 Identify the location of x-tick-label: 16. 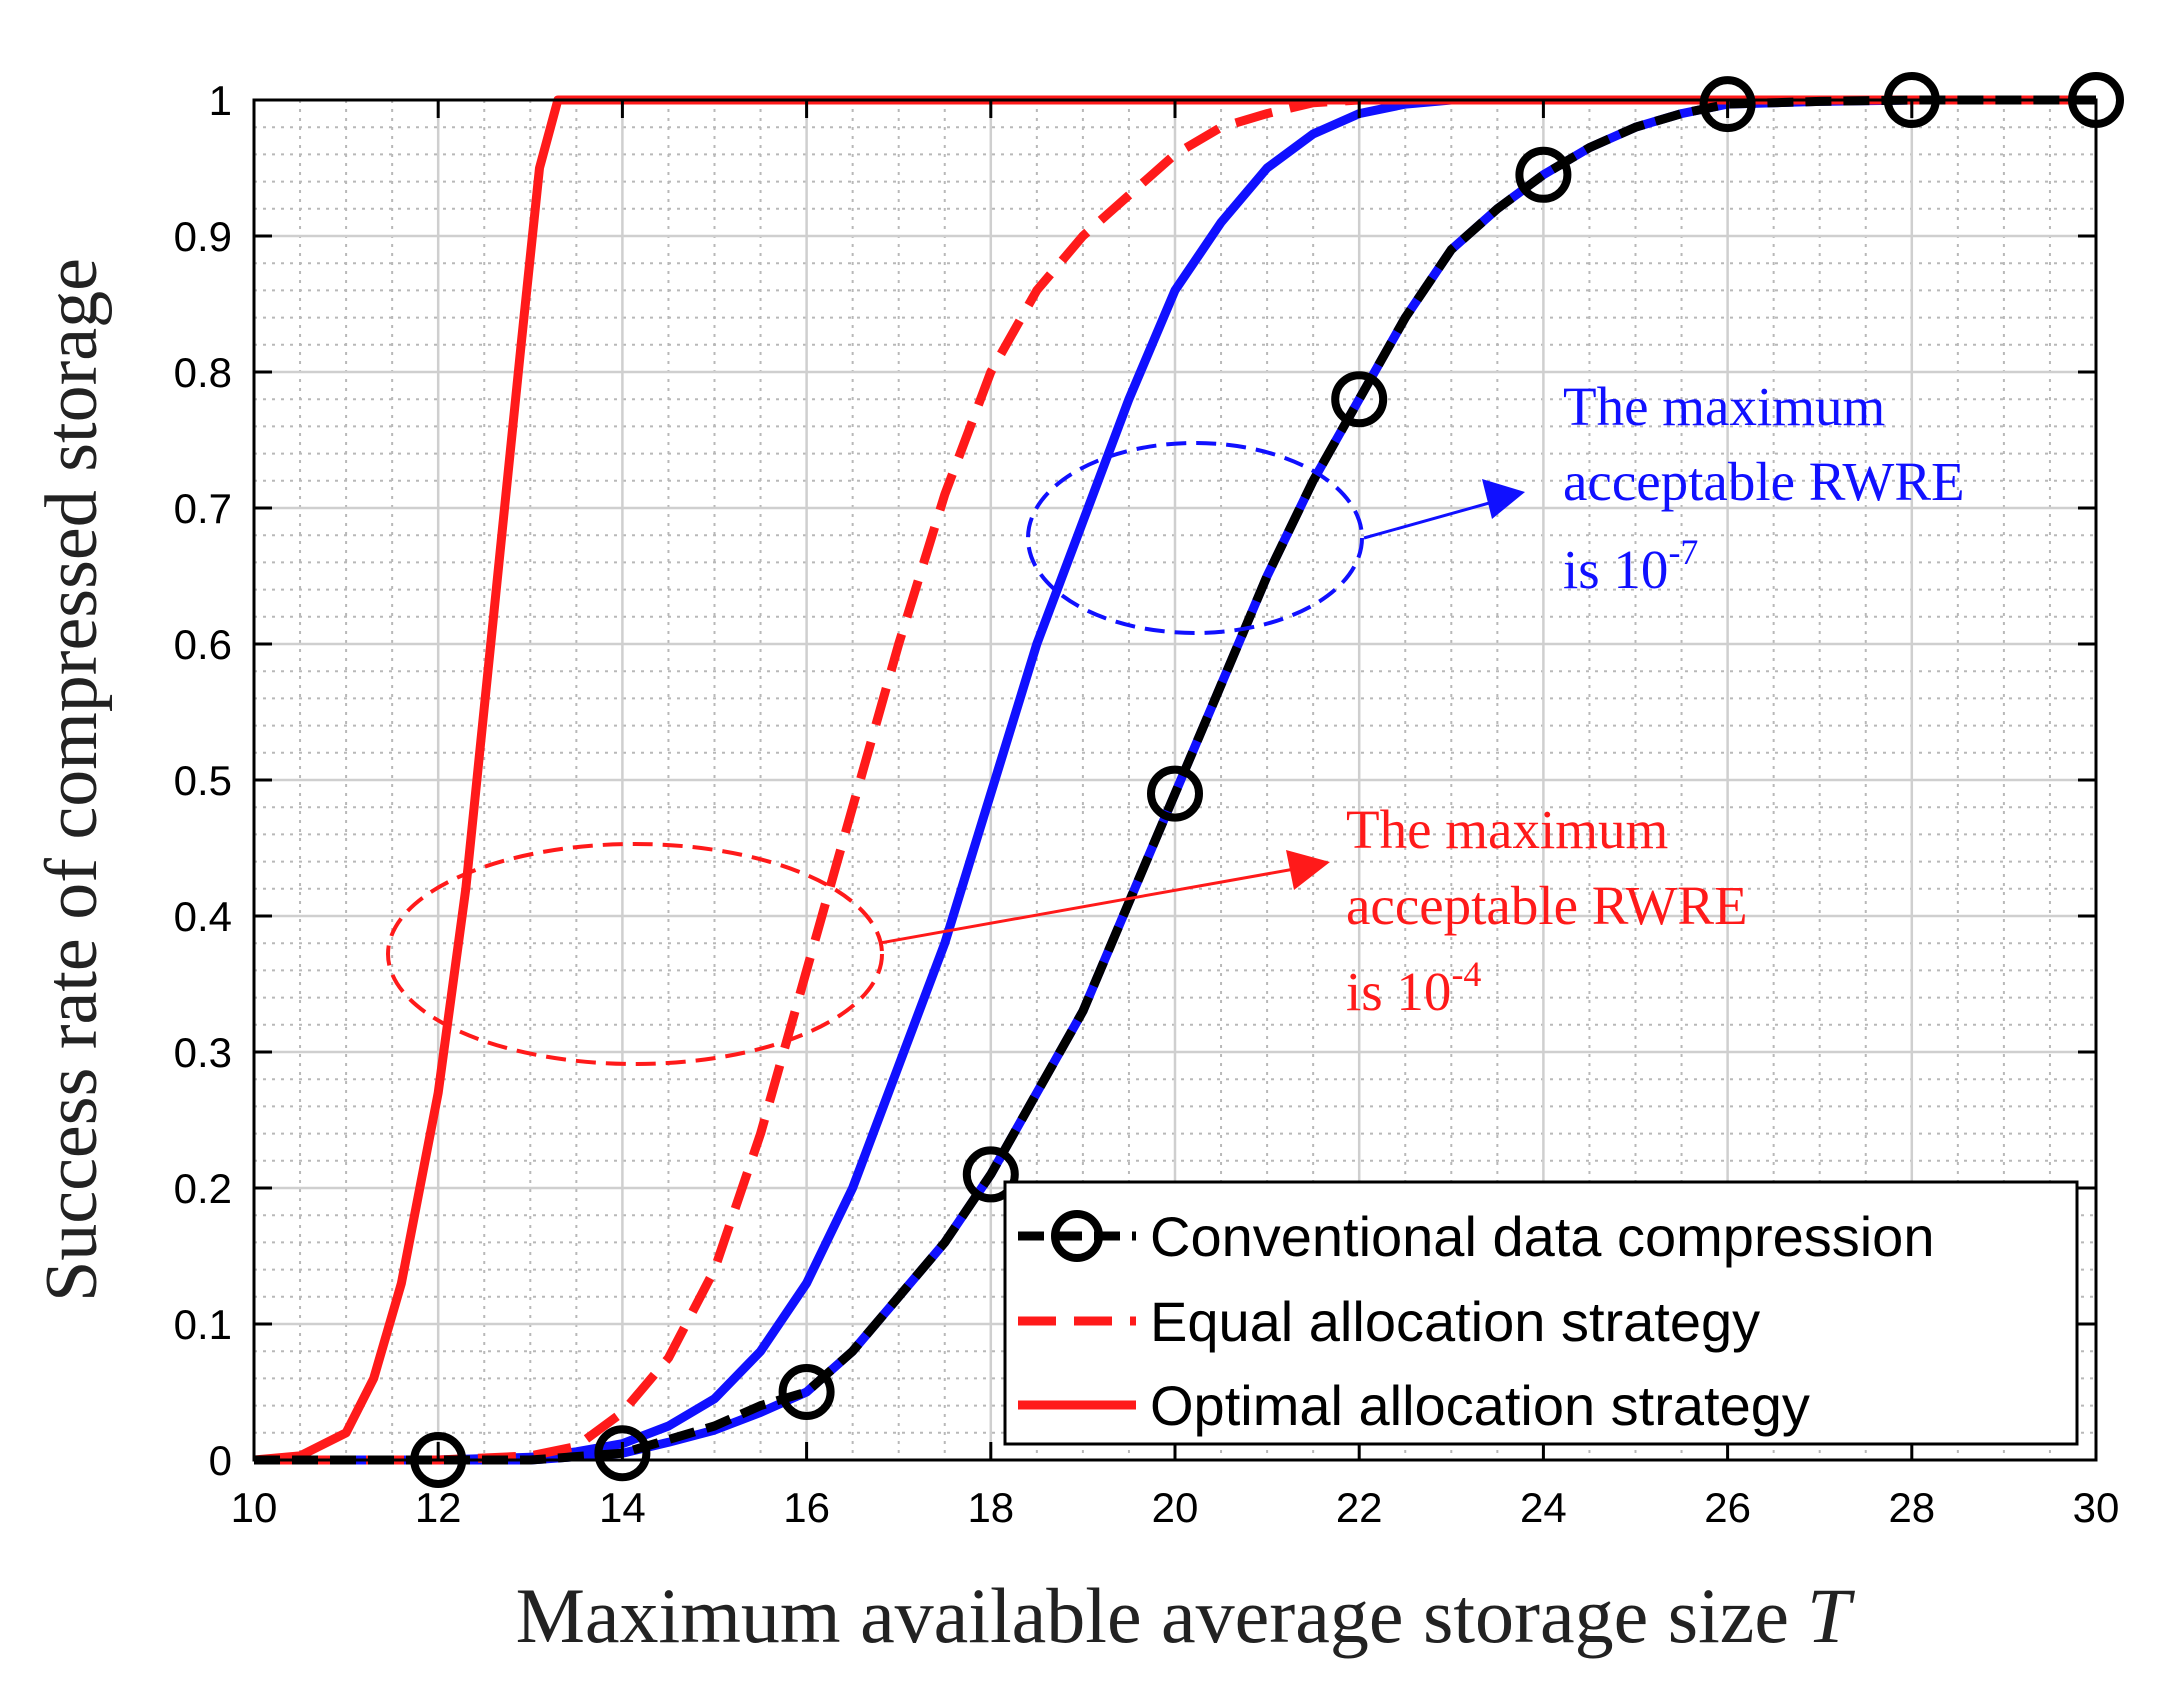
(806, 1507).